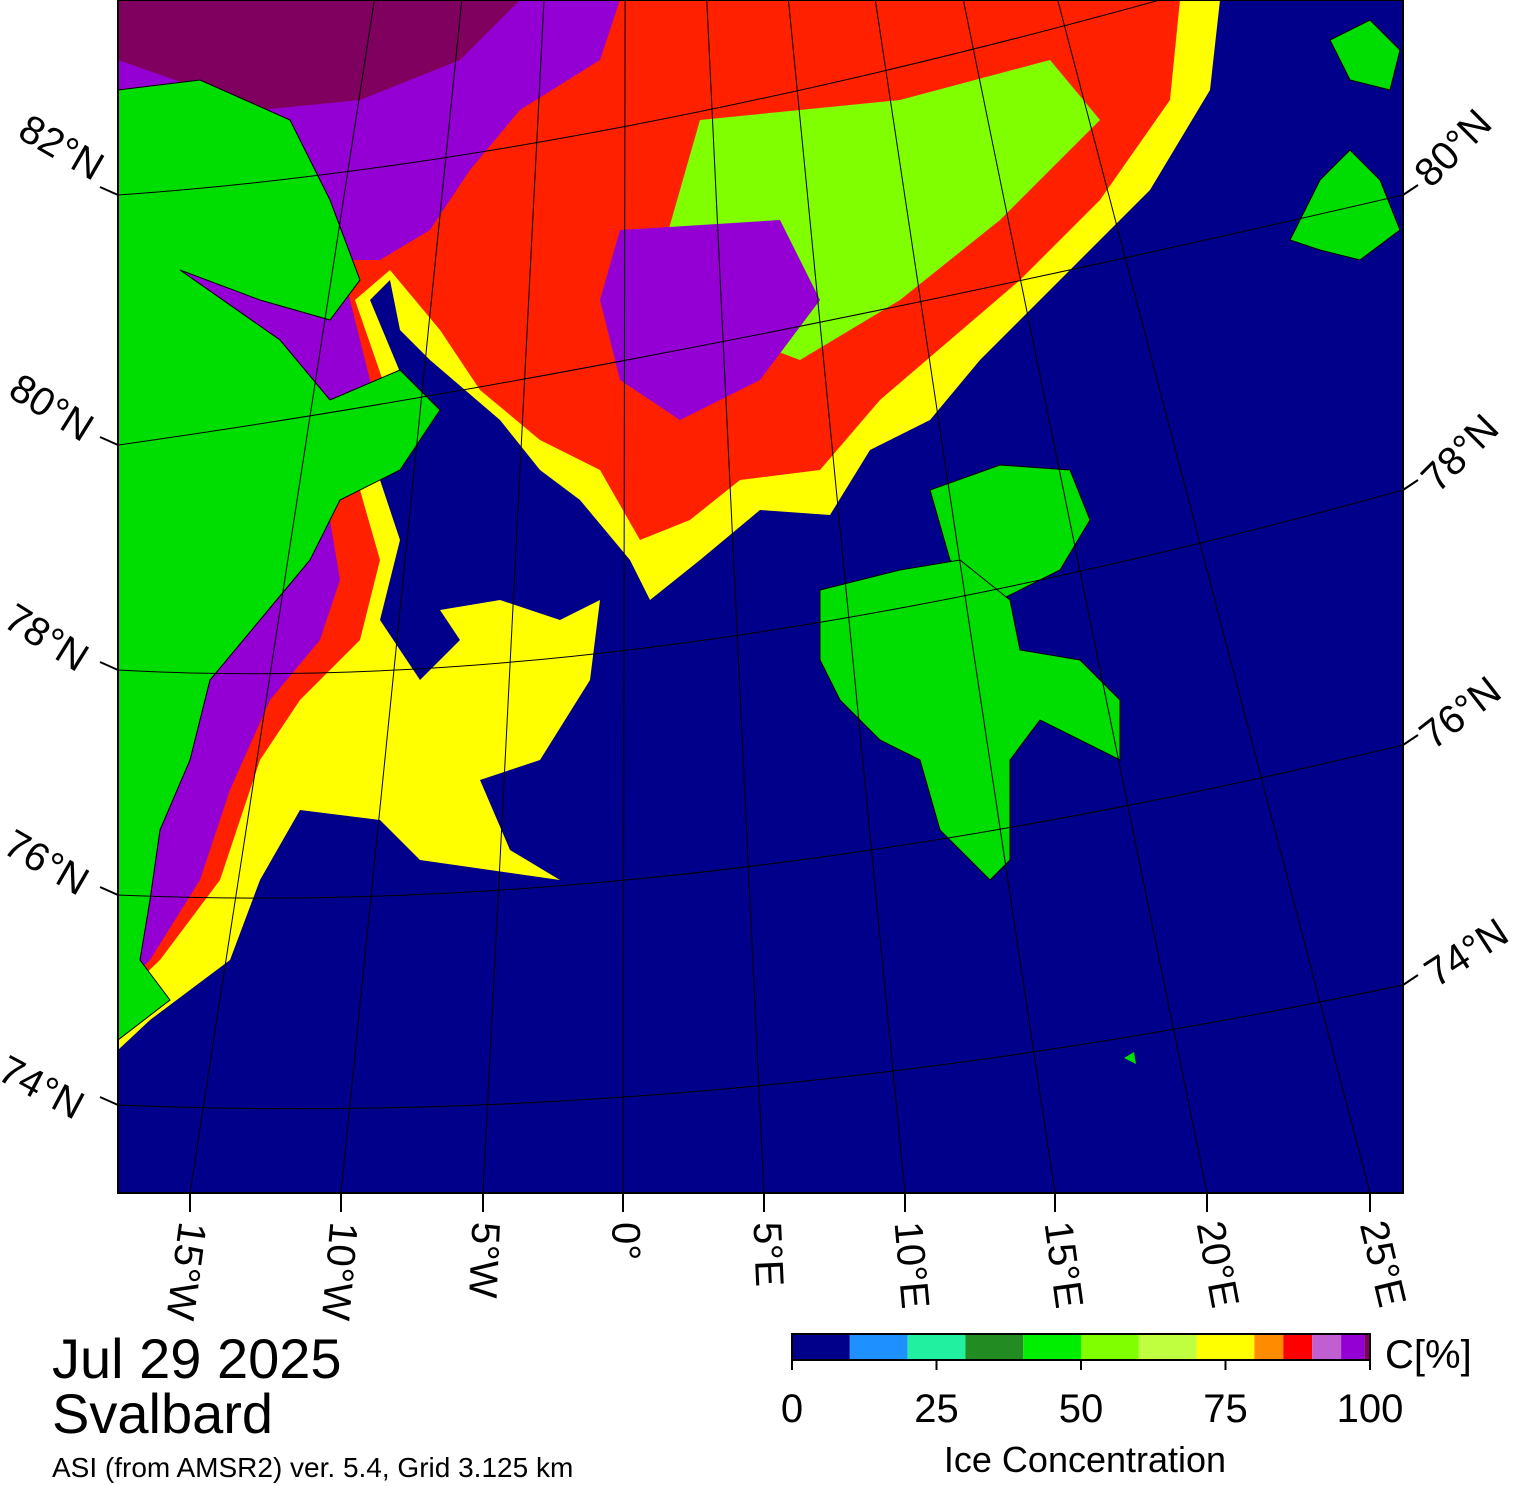 Image resolution: width=1519 pixels, height=1486 pixels. Describe the element at coordinates (1063, 1265) in the screenshot. I see `lon-label: 15°E` at that location.